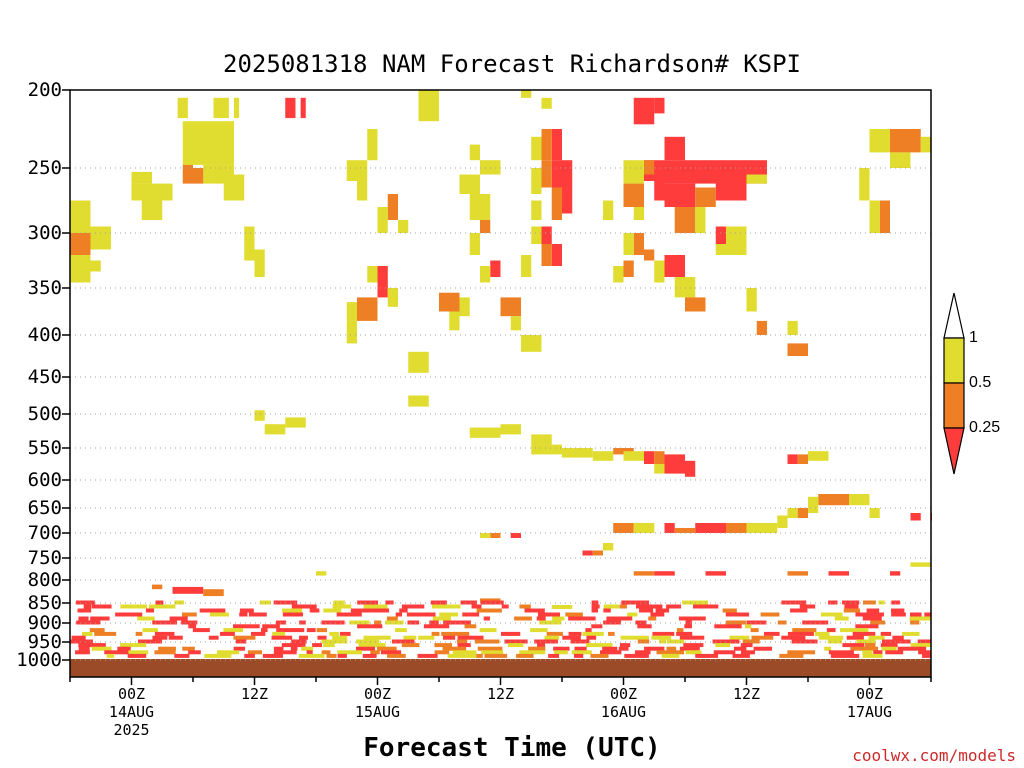 This screenshot has width=1024, height=768. Describe the element at coordinates (44, 233) in the screenshot. I see `y-tick-label: 300` at that location.